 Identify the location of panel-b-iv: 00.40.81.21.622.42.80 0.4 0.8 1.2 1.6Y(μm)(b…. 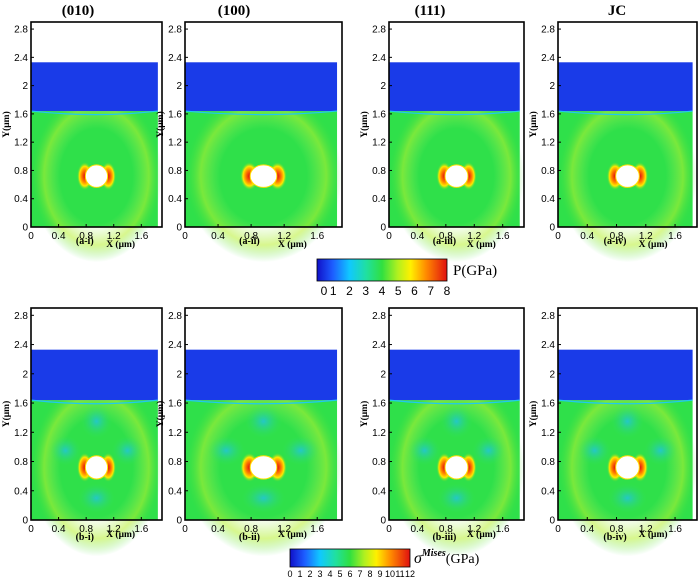
(613, 432).